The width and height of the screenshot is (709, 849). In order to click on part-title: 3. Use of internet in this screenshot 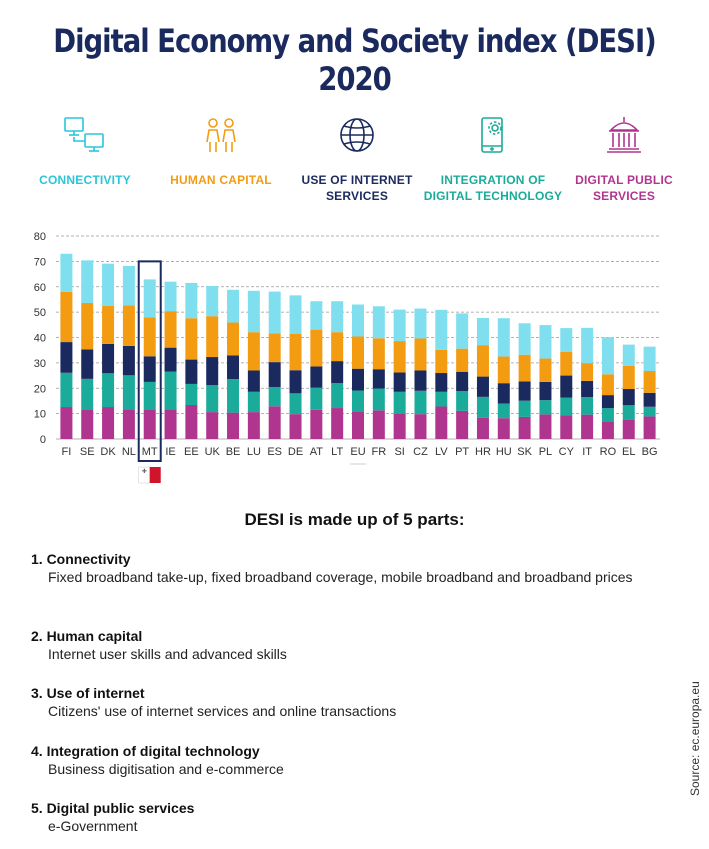, I will do `click(88, 693)`.